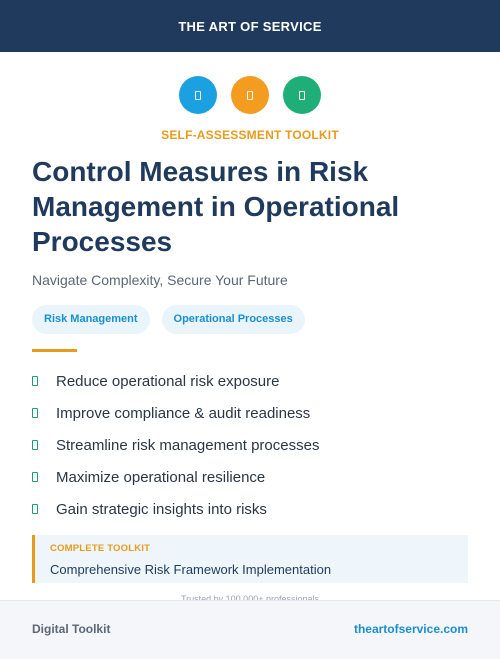 The width and height of the screenshot is (500, 659). What do you see at coordinates (183, 413) in the screenshot?
I see `benefit-text: Improve compliance & audit readiness` at bounding box center [183, 413].